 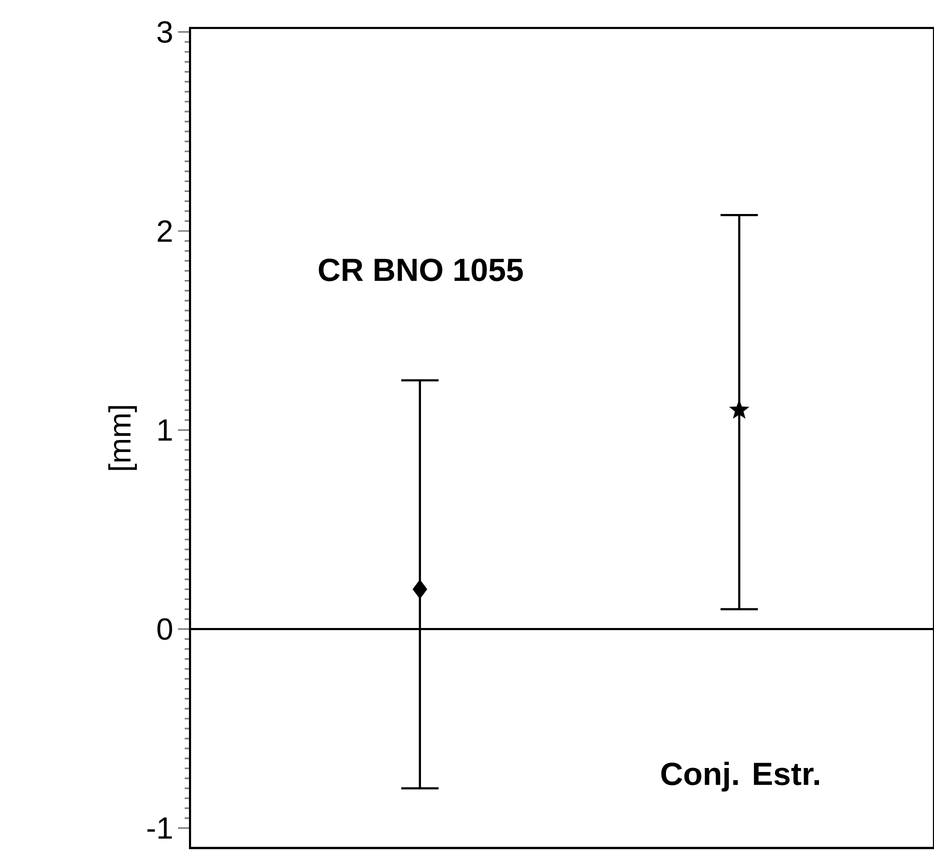 I want to click on annotation: Conj. Estr., so click(x=740, y=777).